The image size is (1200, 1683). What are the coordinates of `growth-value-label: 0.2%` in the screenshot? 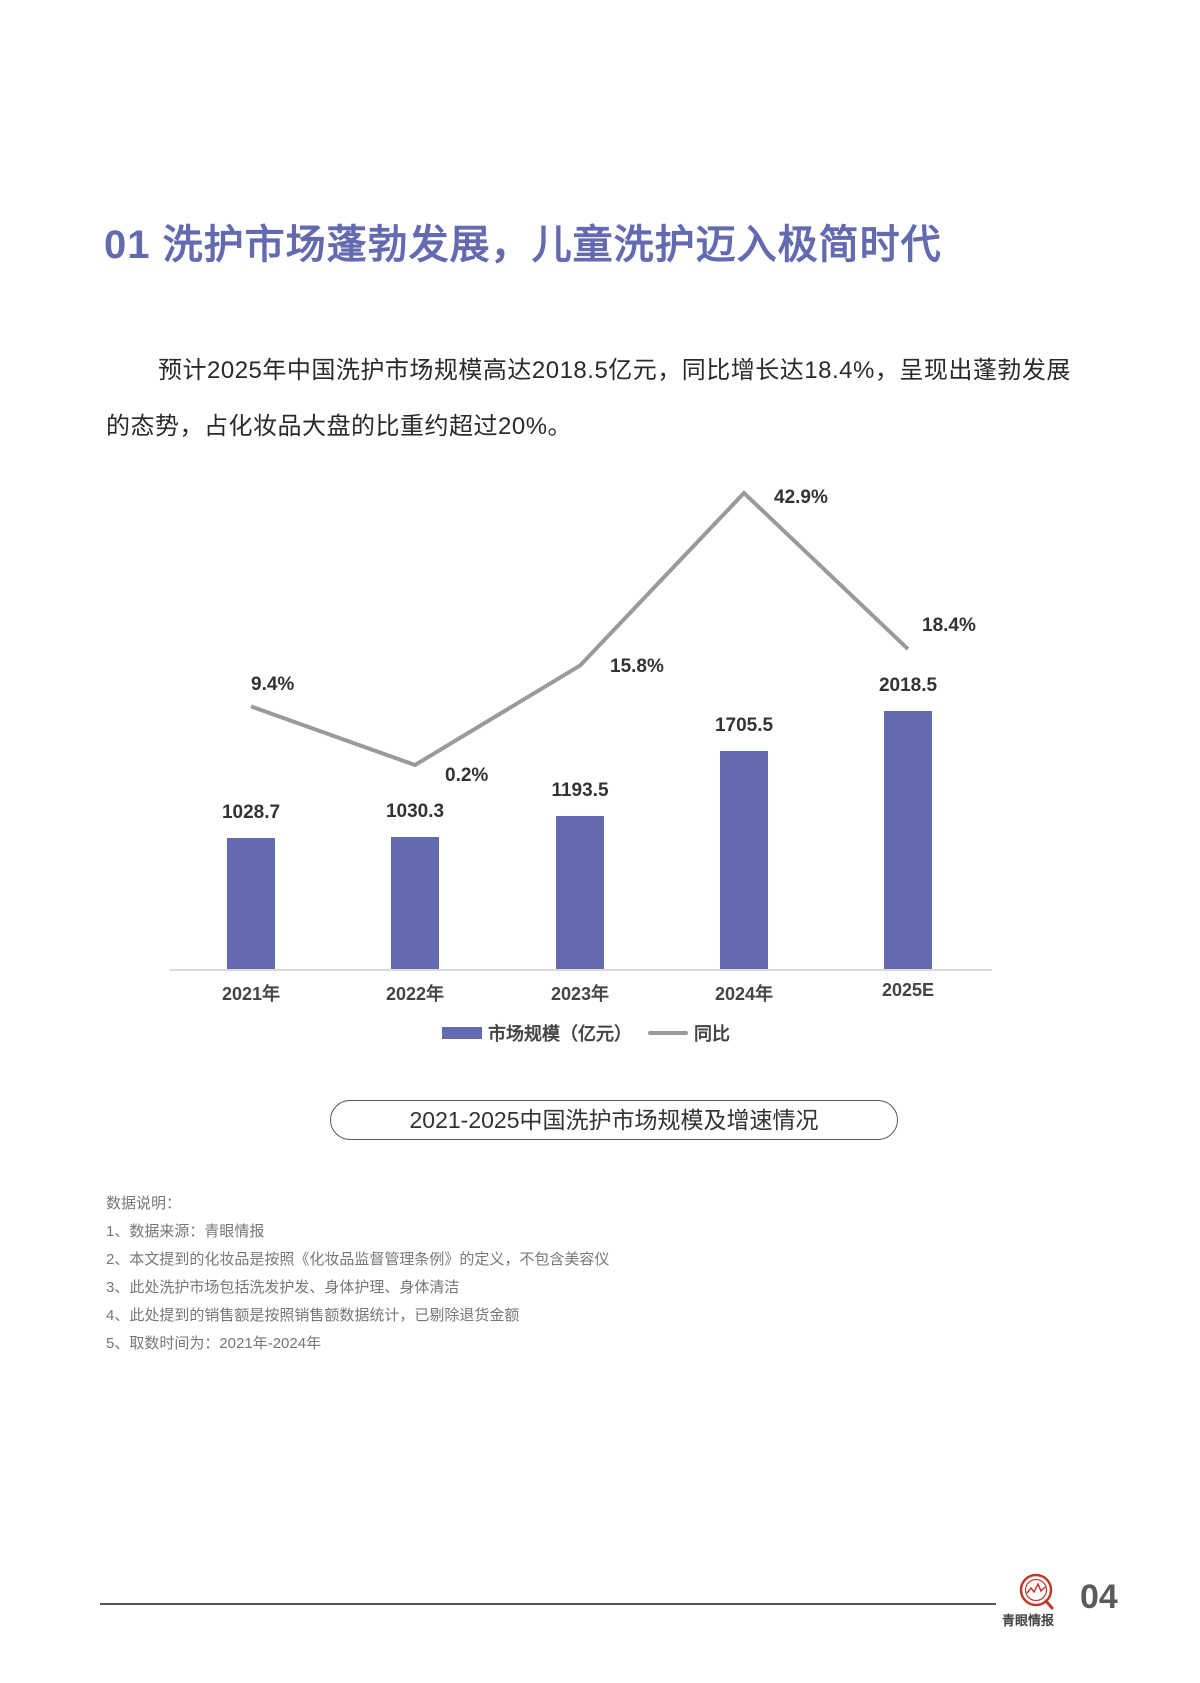 It's located at (467, 775).